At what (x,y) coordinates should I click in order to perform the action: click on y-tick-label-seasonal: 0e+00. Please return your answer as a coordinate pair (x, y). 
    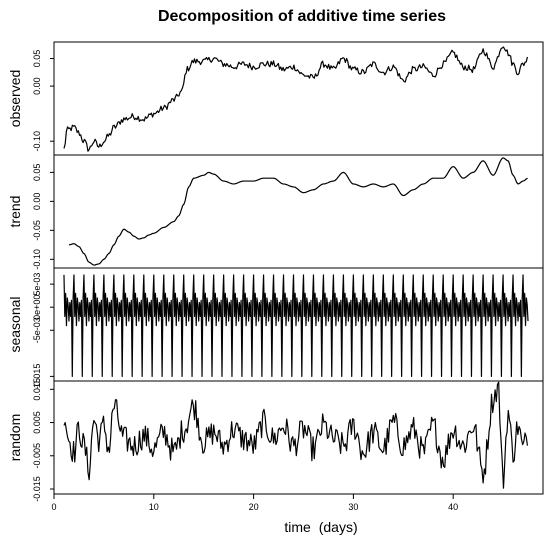
    Looking at the image, I should click on (37, 307).